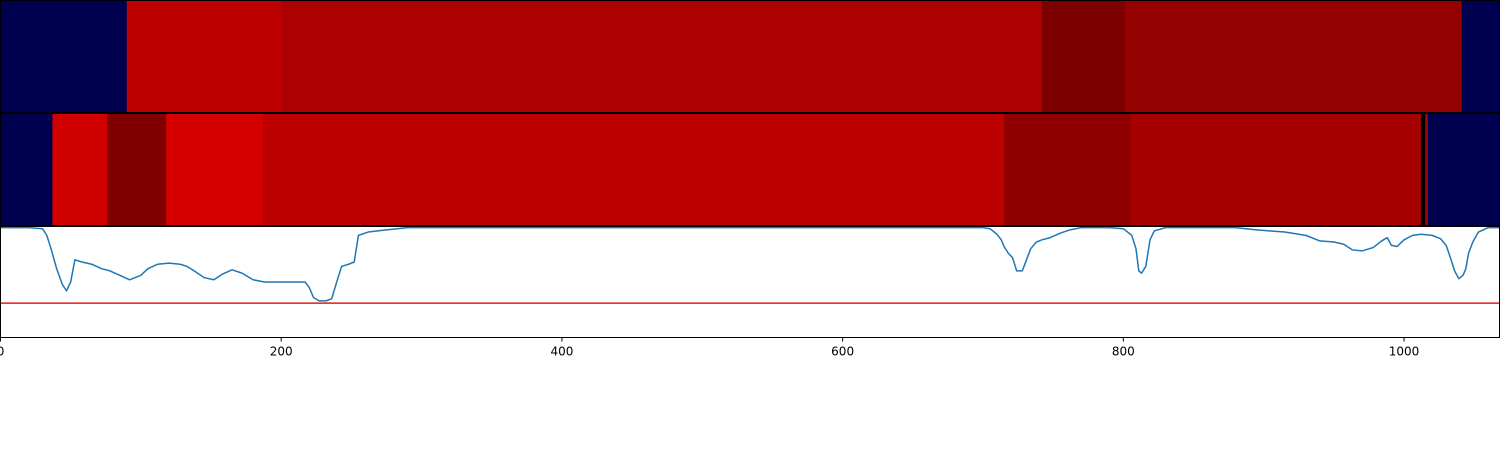 Image resolution: width=1500 pixels, height=450 pixels. I want to click on x-tick-label: 800, so click(1123, 352).